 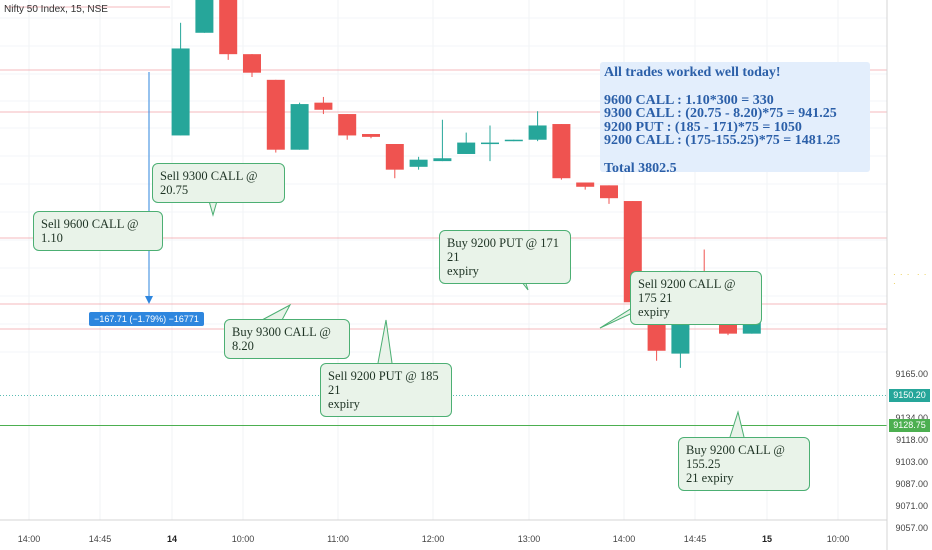 I want to click on callout-buy-9200-put: Buy 9200 PUT @ 171 21 expiry, so click(x=505, y=257).